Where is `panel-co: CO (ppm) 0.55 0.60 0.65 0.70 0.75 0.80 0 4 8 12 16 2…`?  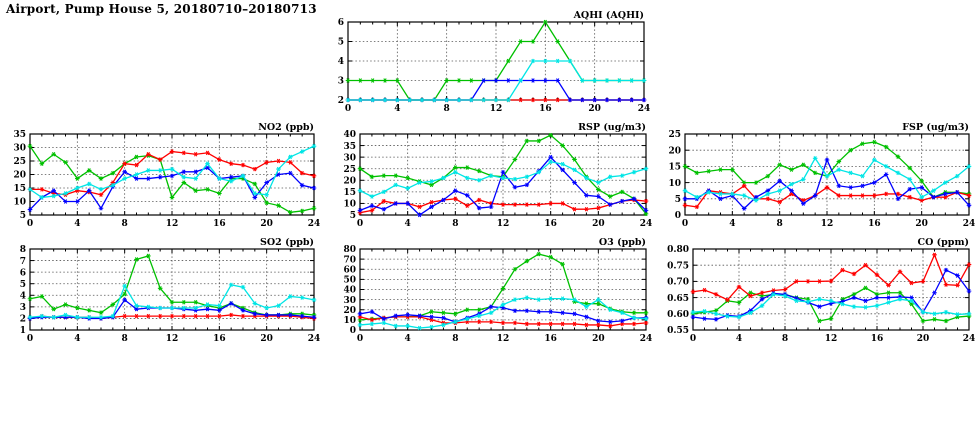
panel-co: CO (ppm) 0.55 0.60 0.65 0.70 0.75 0.80 0 4 8 12 16 2… is located at coordinates (815, 292).